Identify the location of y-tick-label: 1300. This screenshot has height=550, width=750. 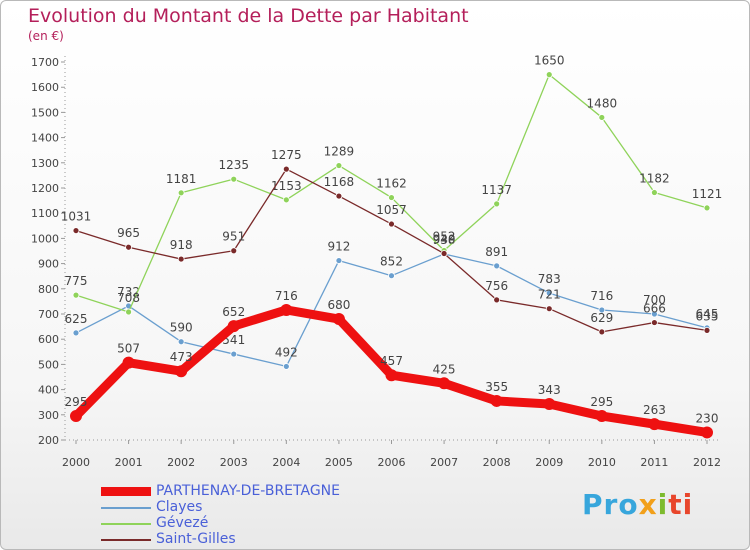
(45, 163).